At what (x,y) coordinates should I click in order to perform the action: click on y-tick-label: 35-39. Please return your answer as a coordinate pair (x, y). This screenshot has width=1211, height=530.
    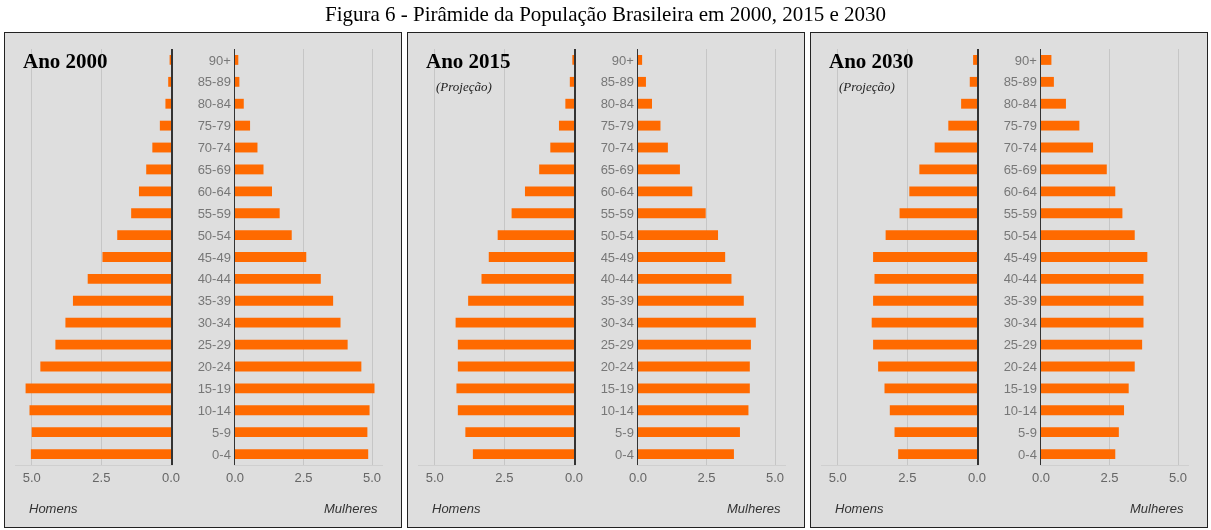
    Looking at the image, I should click on (617, 301).